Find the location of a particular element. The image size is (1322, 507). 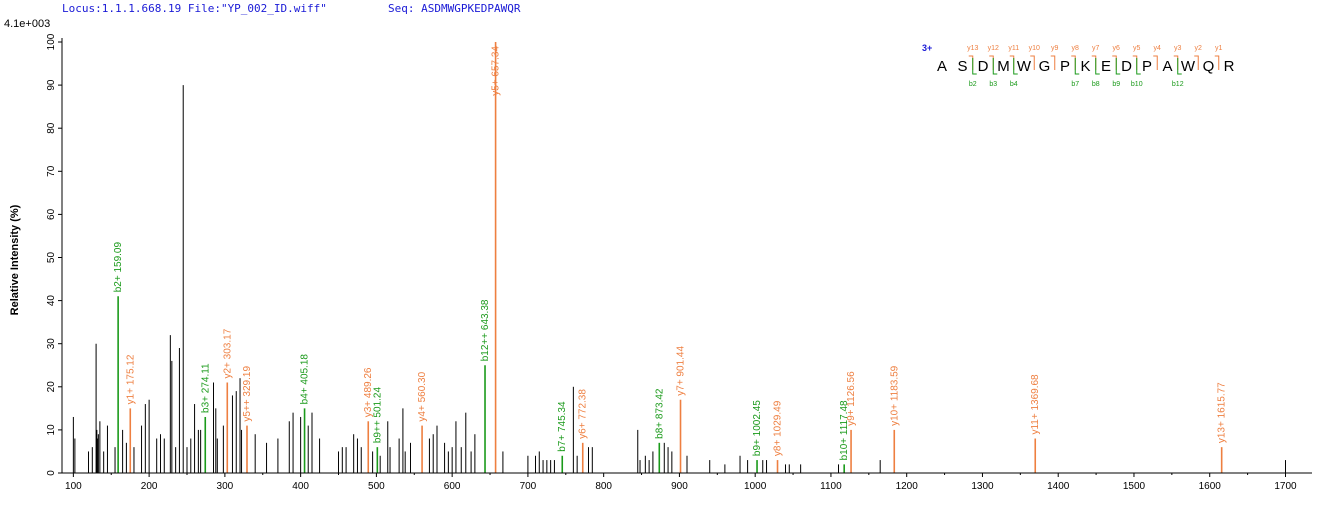

intensity-scale-label: 4.1e+003 is located at coordinates (27, 24).